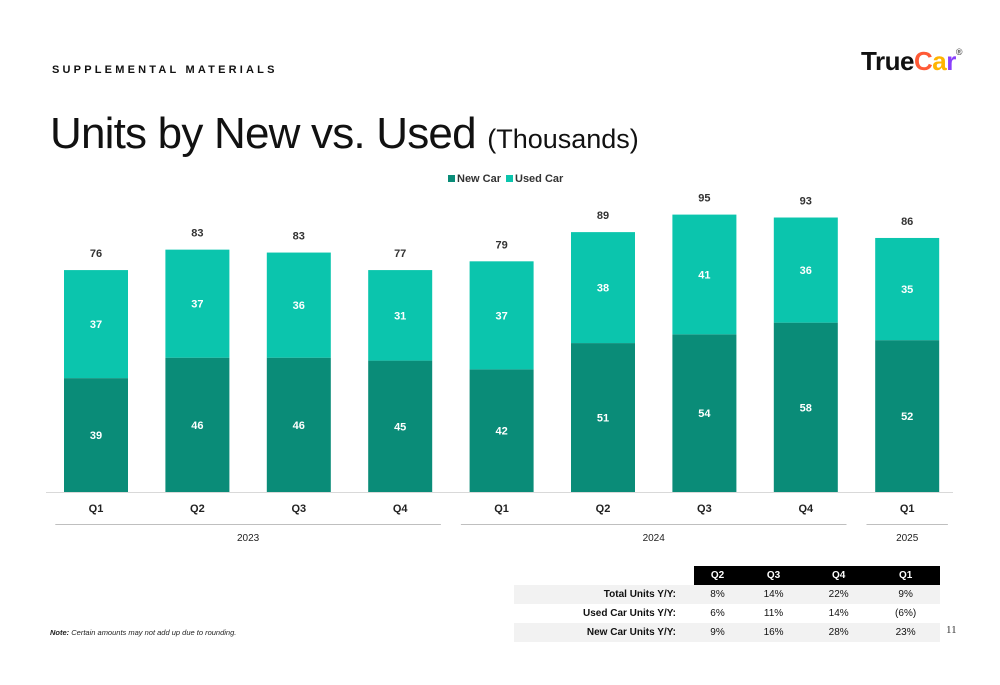  I want to click on truecar-logo: TrueCar®, so click(912, 61).